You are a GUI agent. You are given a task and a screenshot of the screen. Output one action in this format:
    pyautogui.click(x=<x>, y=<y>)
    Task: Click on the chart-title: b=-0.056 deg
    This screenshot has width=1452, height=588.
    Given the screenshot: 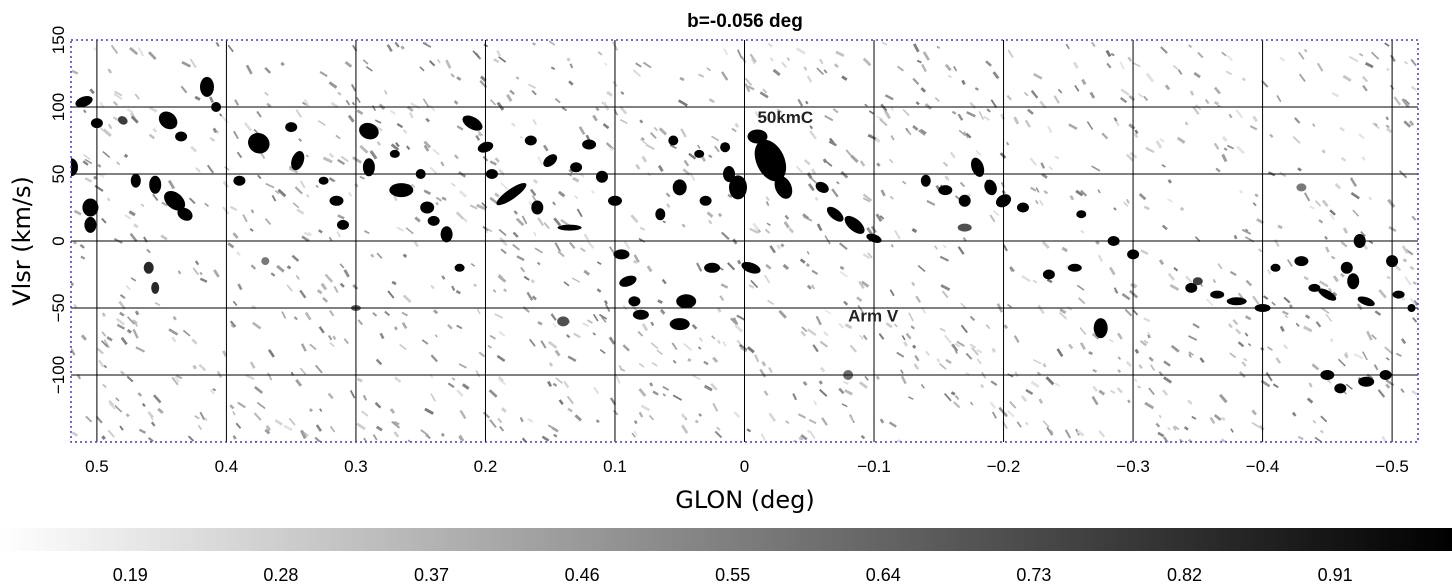 What is the action you would take?
    pyautogui.click(x=745, y=21)
    